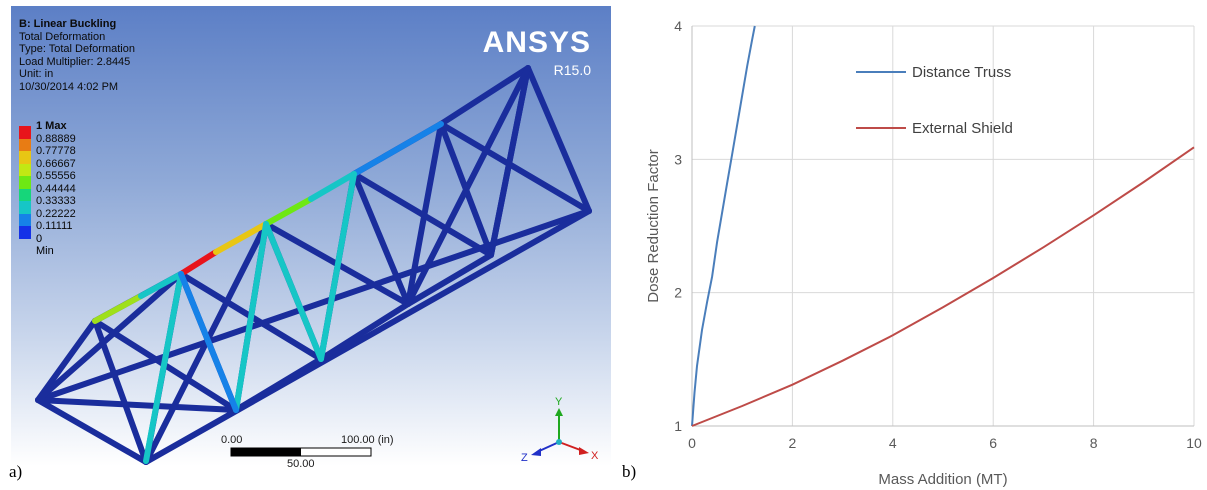  What do you see at coordinates (36, 74) in the screenshot?
I see `info-line: Unit: in` at bounding box center [36, 74].